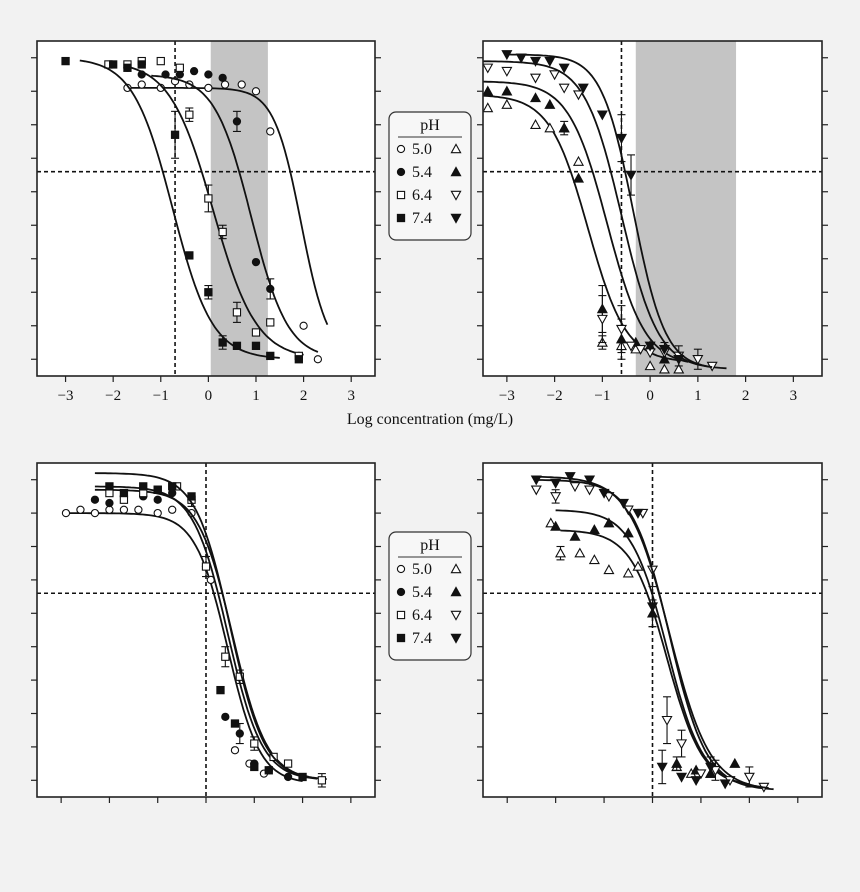 The height and width of the screenshot is (892, 860). I want to click on x-tick-label: 1, so click(698, 396).